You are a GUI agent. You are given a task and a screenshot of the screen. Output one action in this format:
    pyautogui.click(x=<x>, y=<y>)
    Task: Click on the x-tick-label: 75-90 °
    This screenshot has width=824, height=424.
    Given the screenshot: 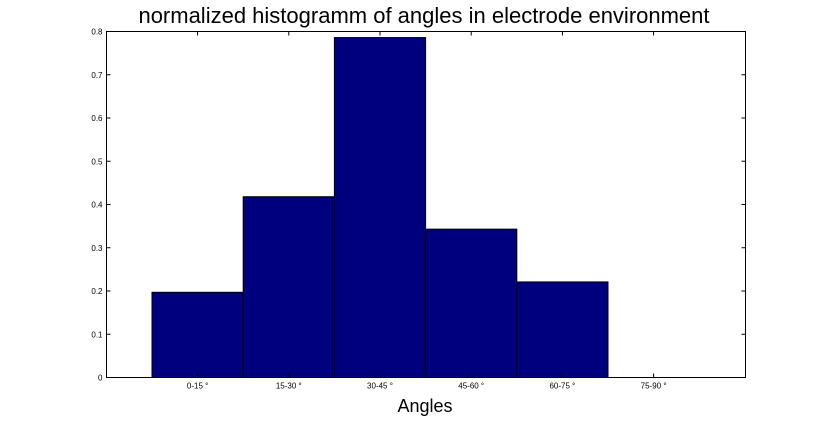 What is the action you would take?
    pyautogui.click(x=654, y=386)
    